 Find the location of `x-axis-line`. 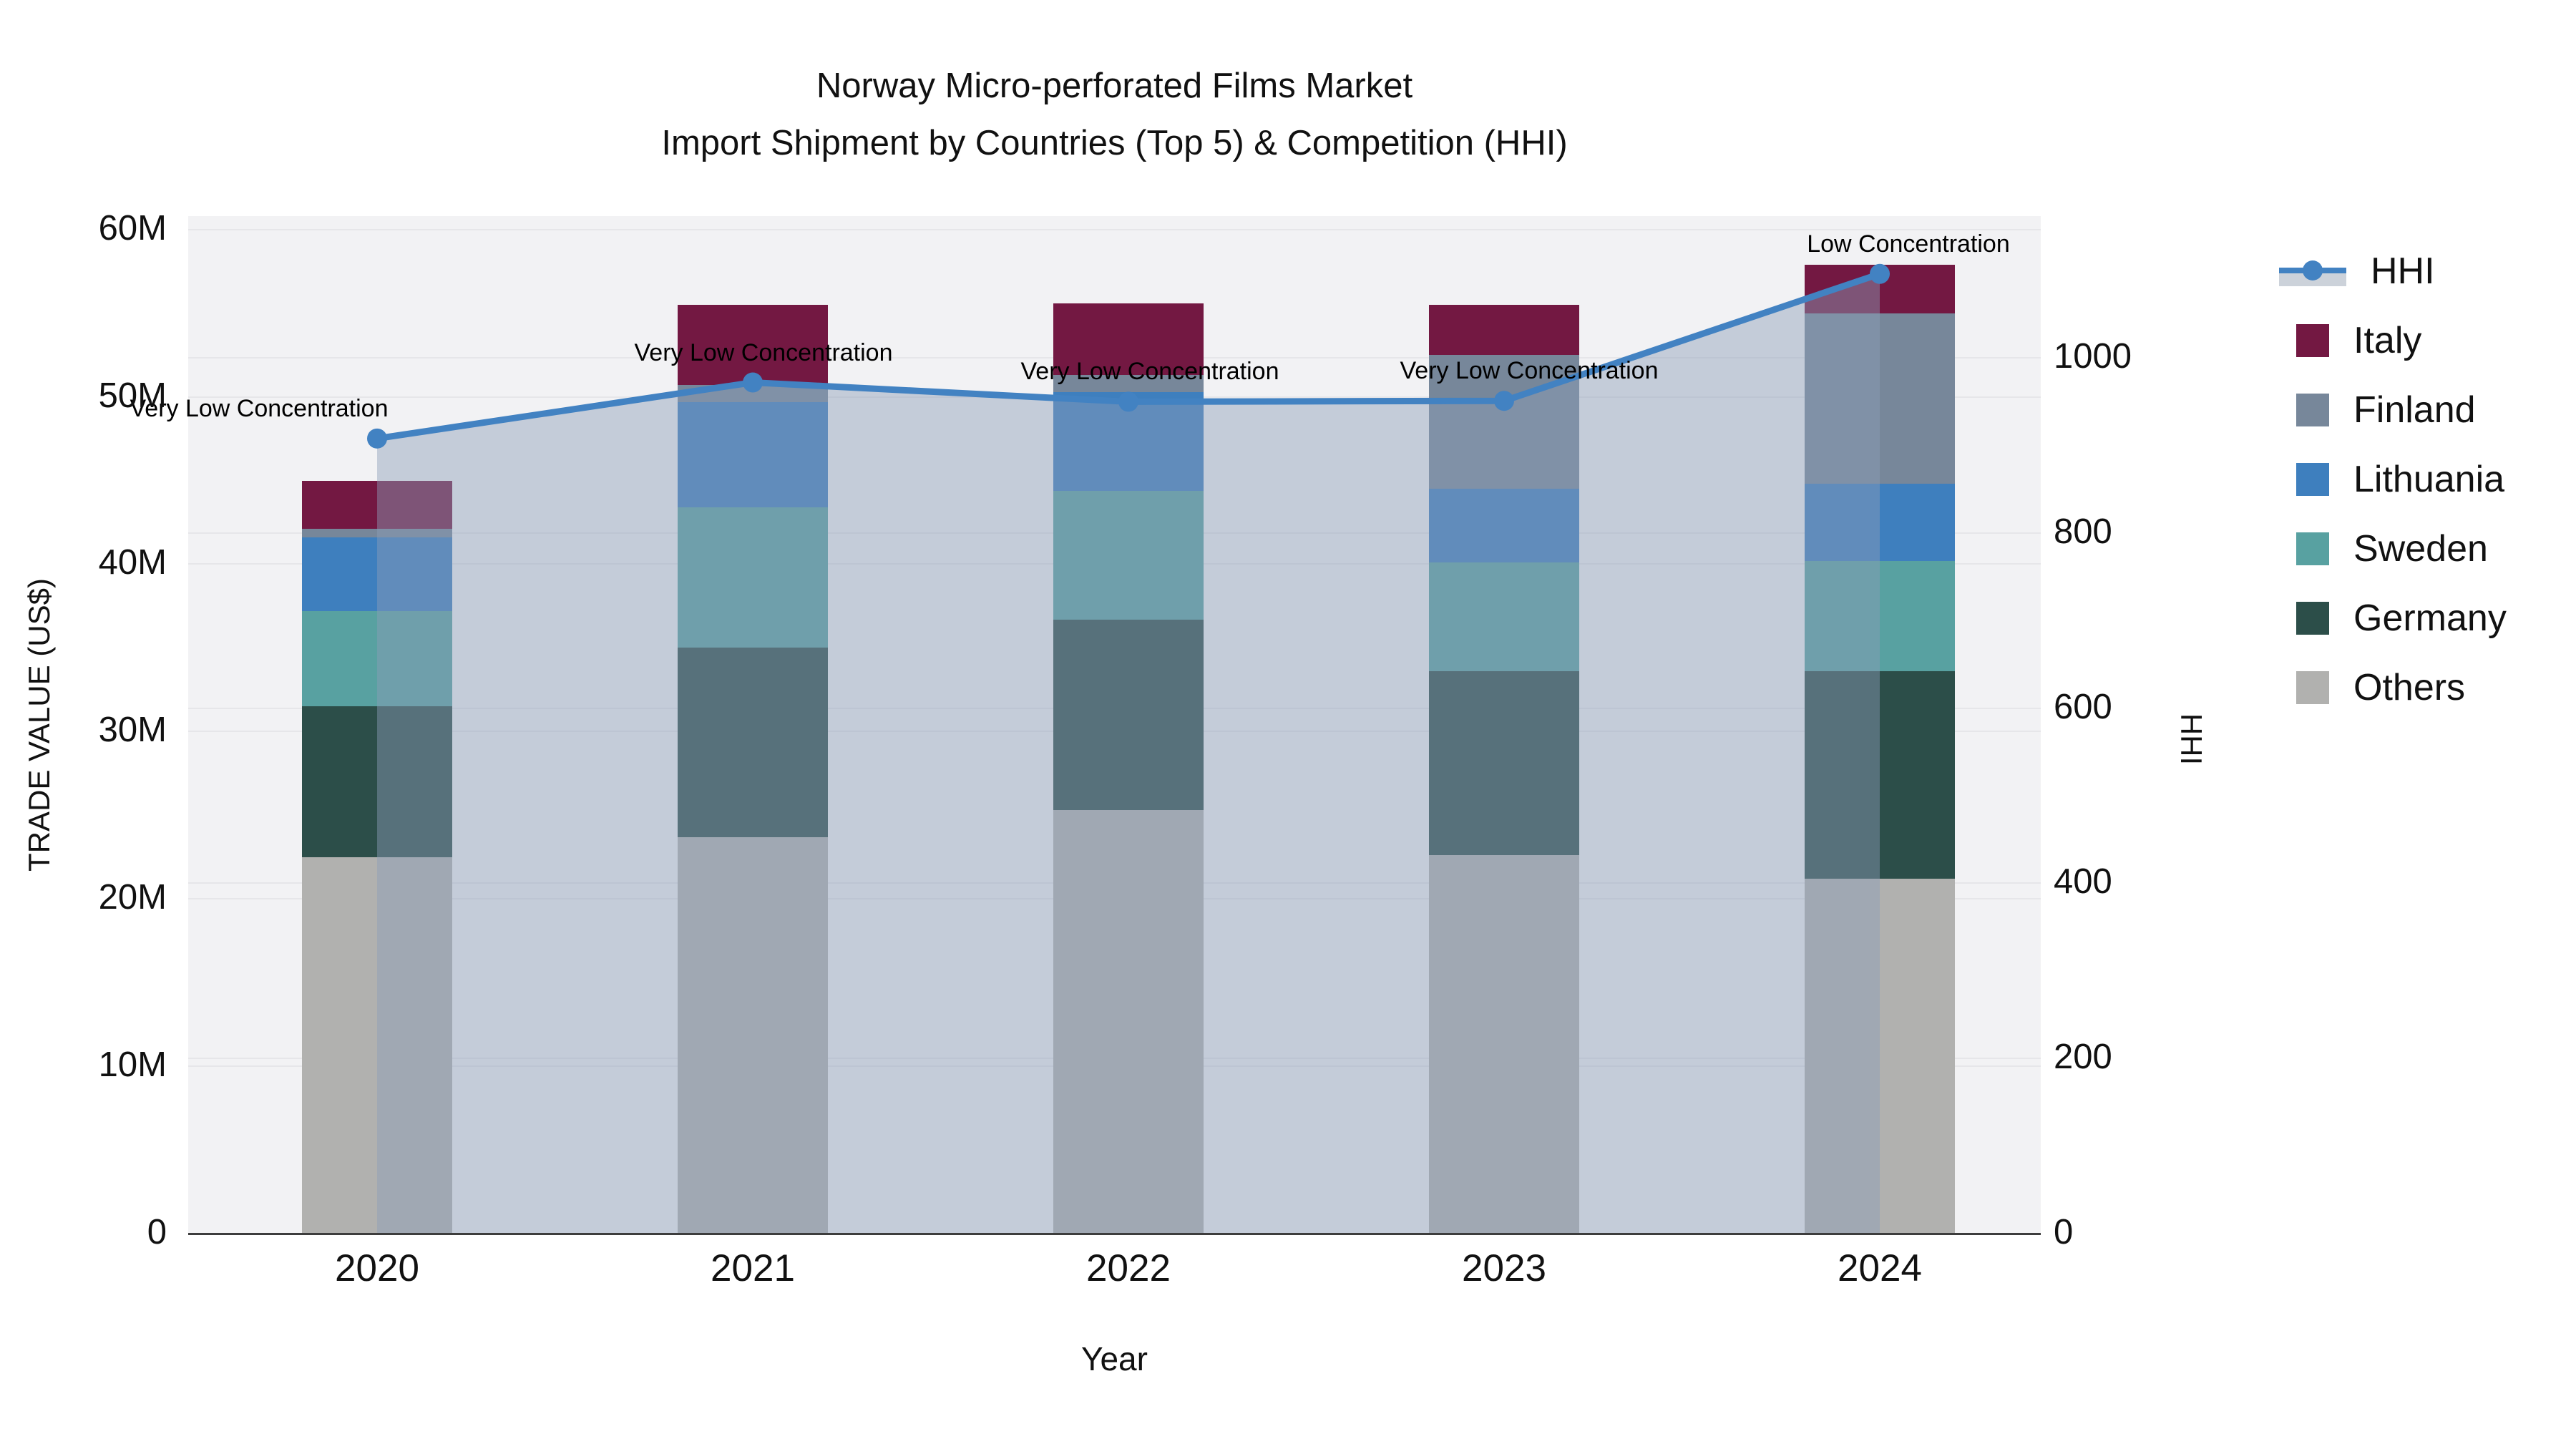

x-axis-line is located at coordinates (1114, 1234).